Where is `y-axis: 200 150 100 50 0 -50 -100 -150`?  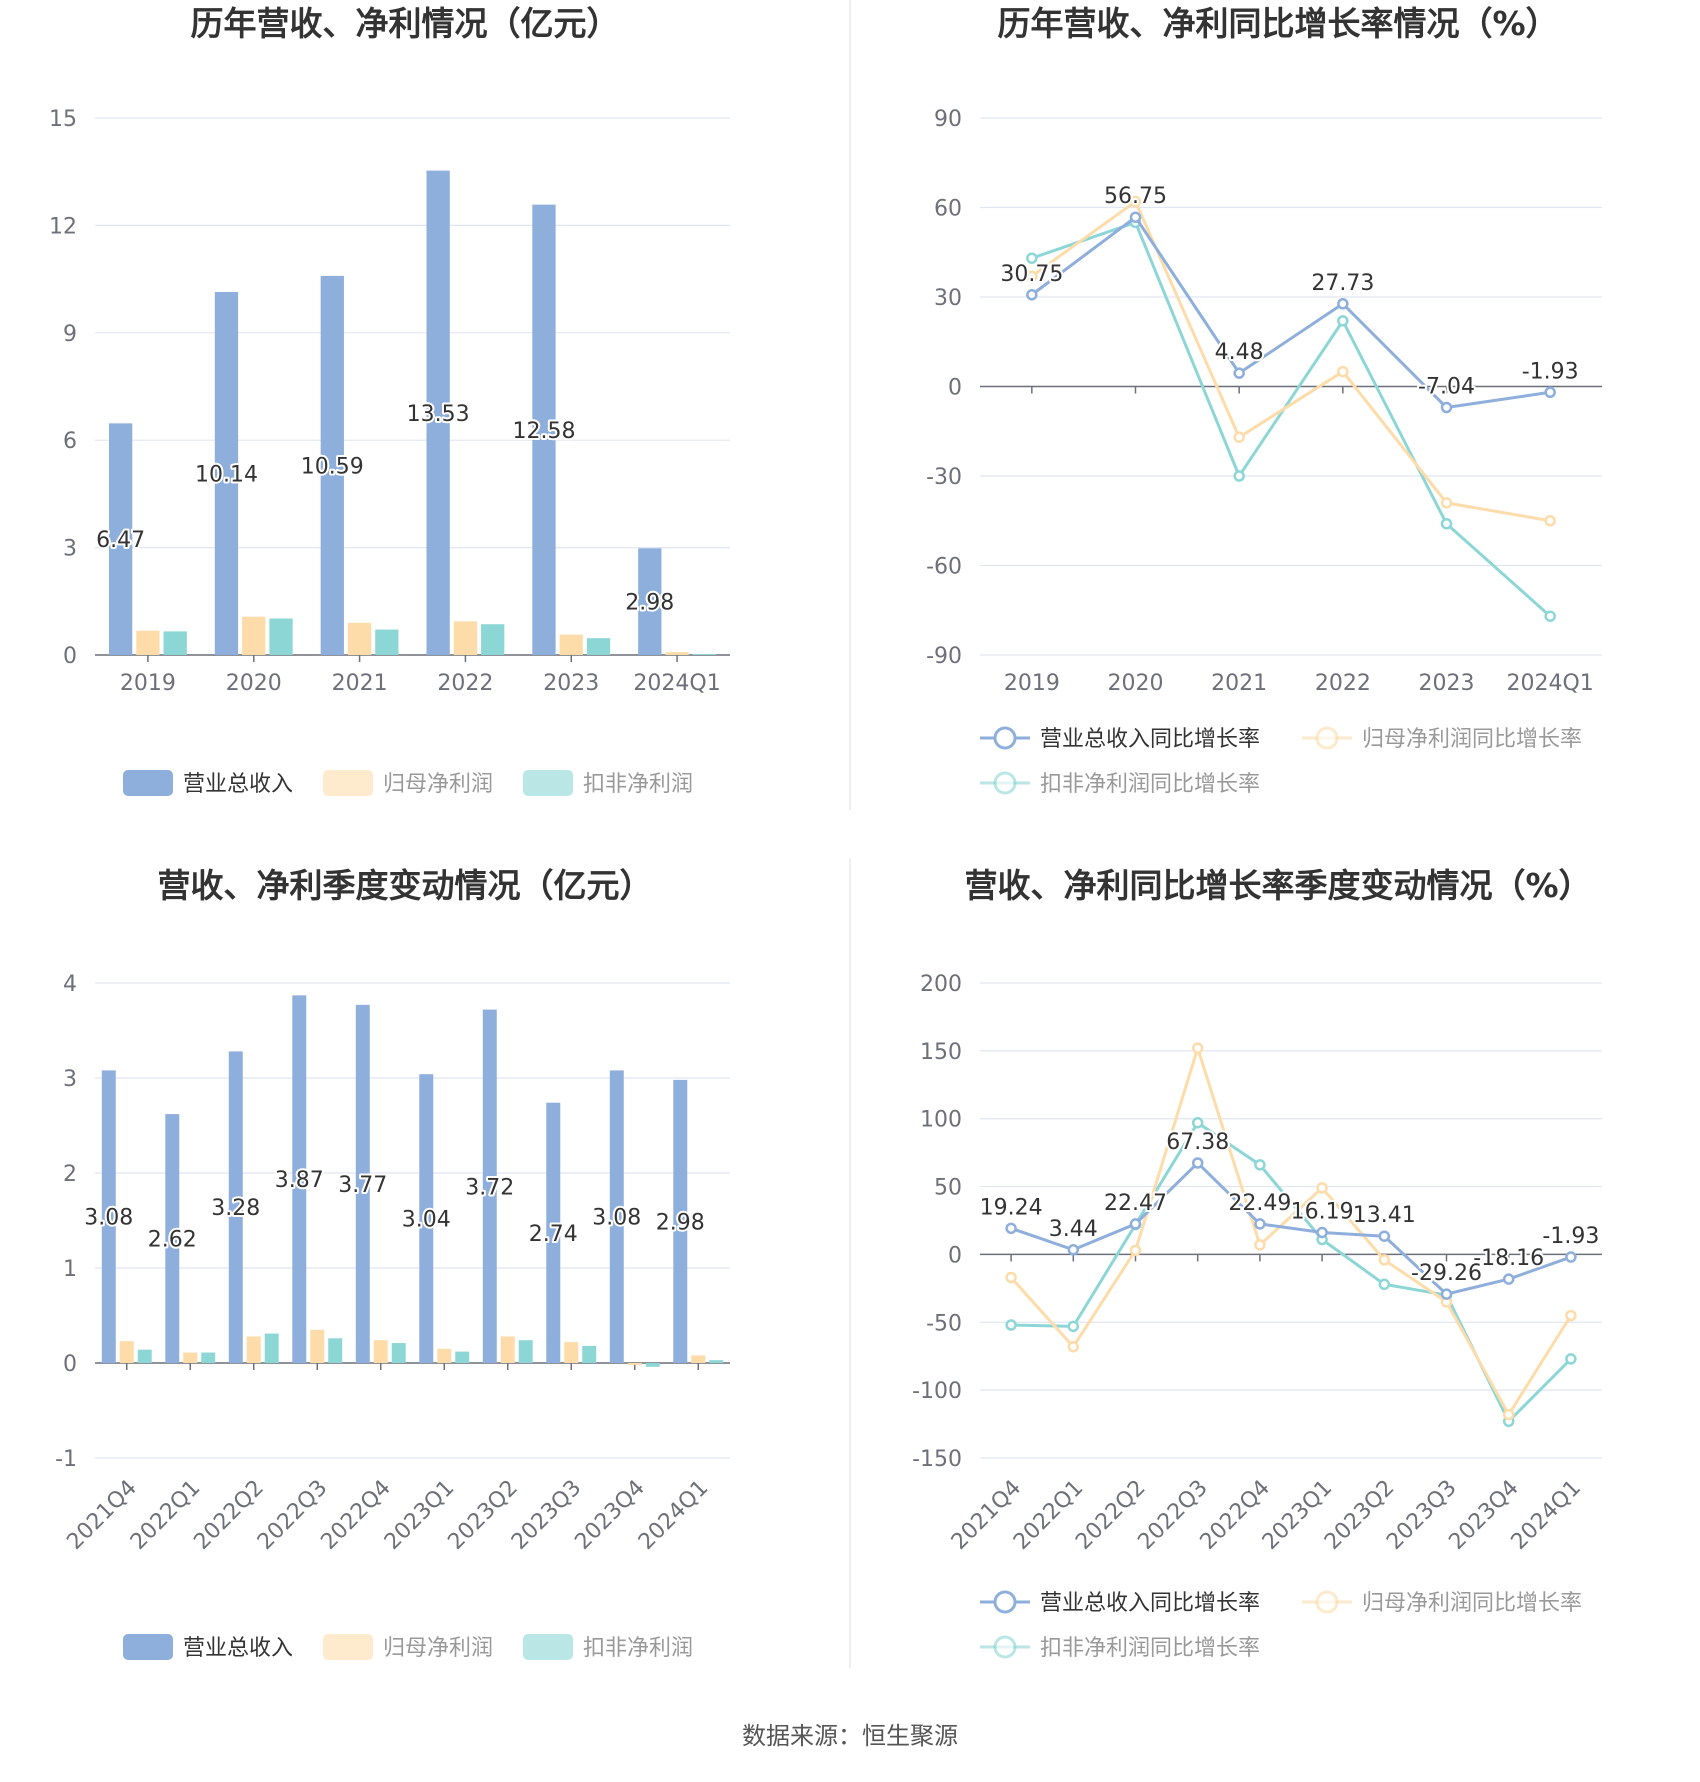
y-axis: 200 150 100 50 0 -50 -100 -150 is located at coordinates (1257, 1222).